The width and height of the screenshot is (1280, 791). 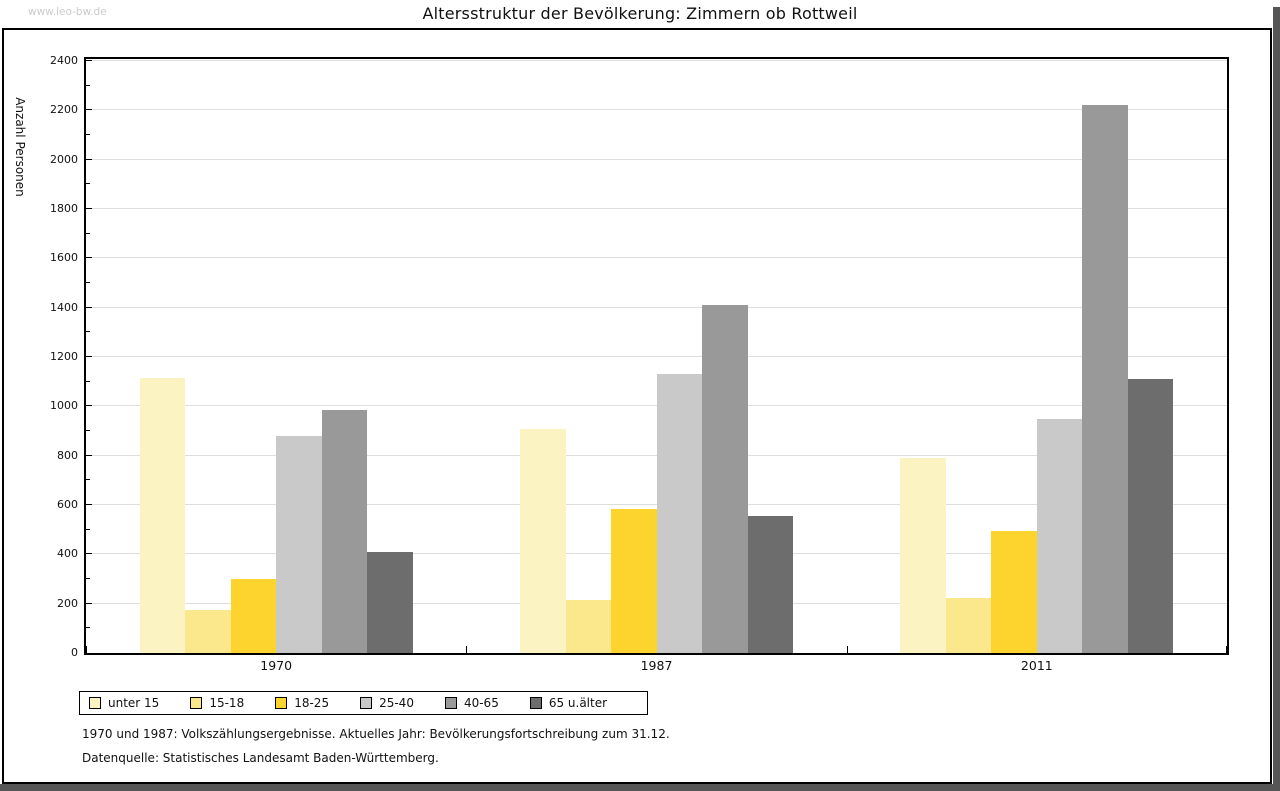 I want to click on window-edge-right, so click(x=1276, y=399).